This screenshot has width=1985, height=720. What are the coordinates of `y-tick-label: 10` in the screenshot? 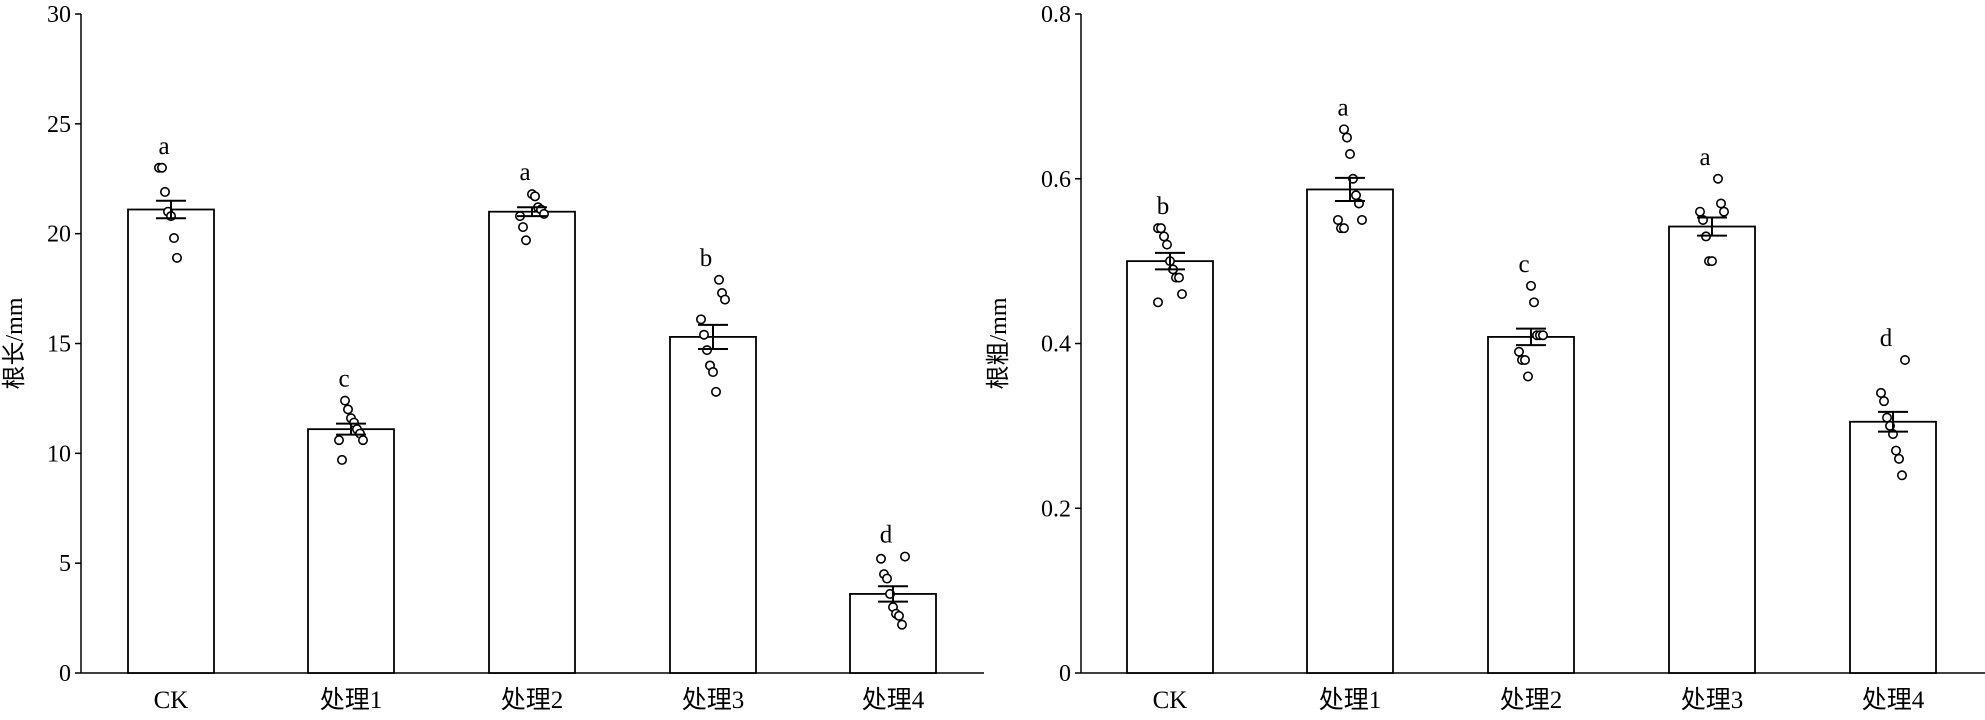 It's located at (59, 454).